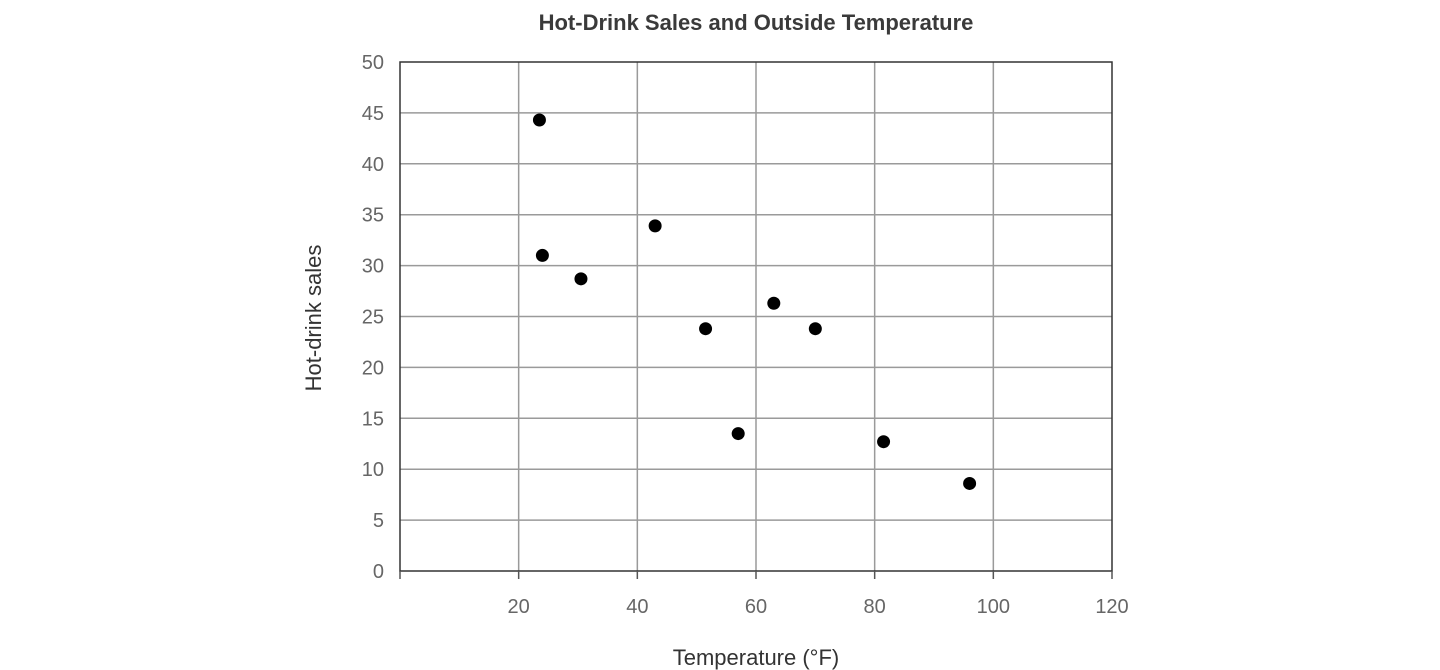 The image size is (1440, 670). What do you see at coordinates (637, 607) in the screenshot?
I see `x-tick-label: 40` at bounding box center [637, 607].